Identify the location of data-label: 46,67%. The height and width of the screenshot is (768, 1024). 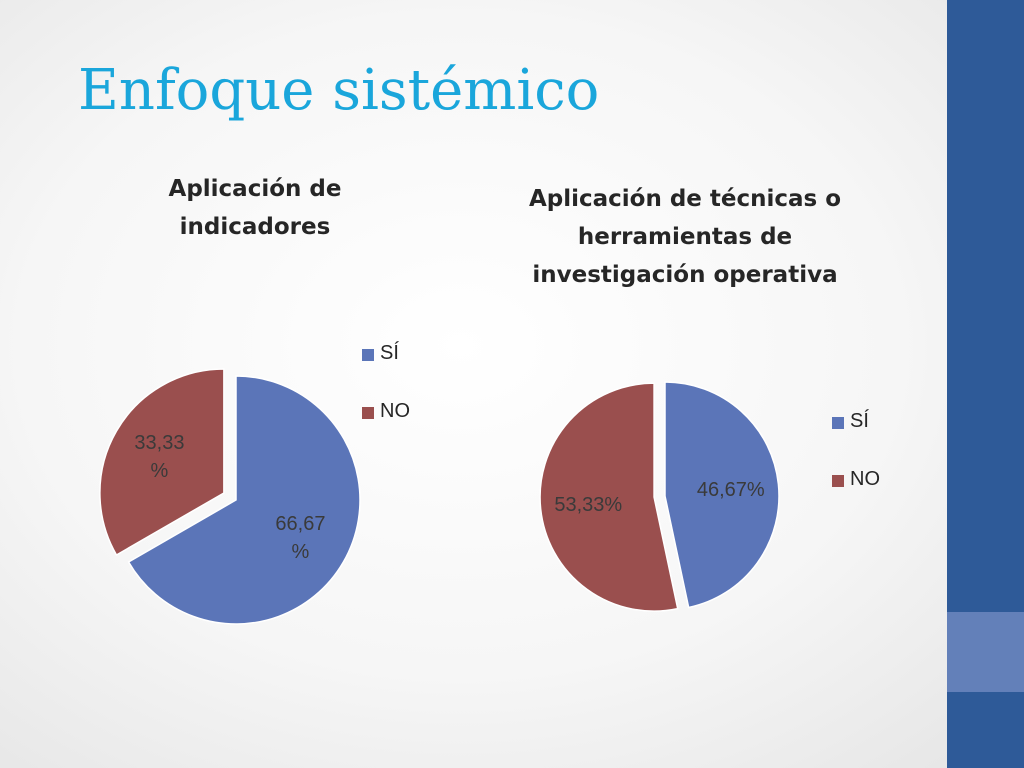
(731, 490).